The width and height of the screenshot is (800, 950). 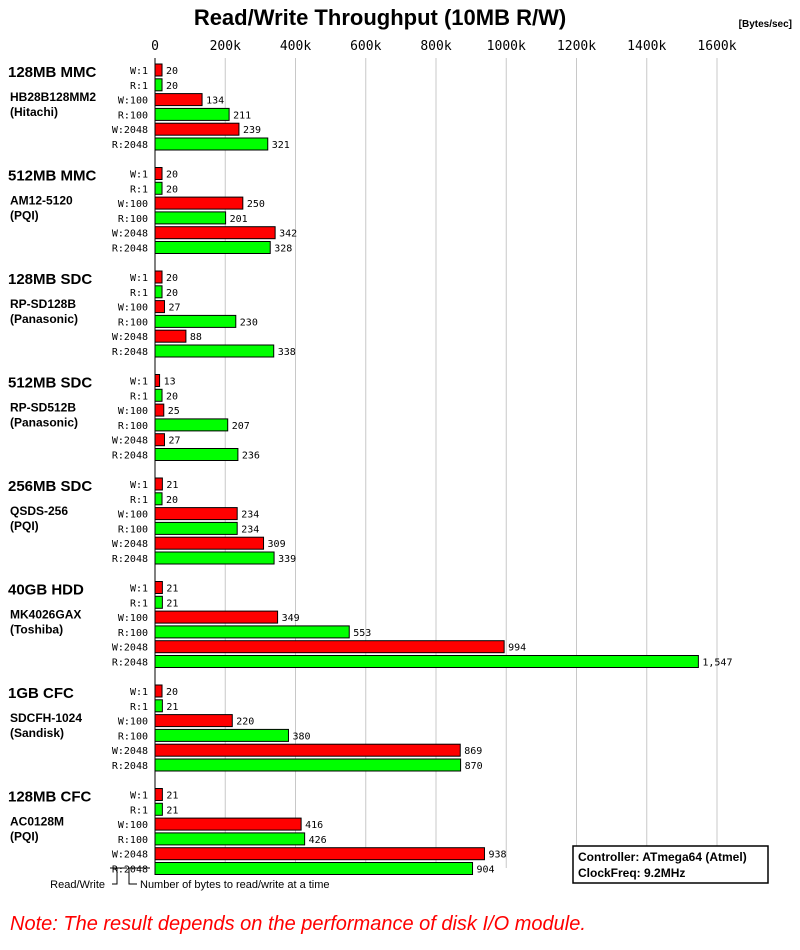 I want to click on device-vendor: (Sandisk), so click(x=37, y=733).